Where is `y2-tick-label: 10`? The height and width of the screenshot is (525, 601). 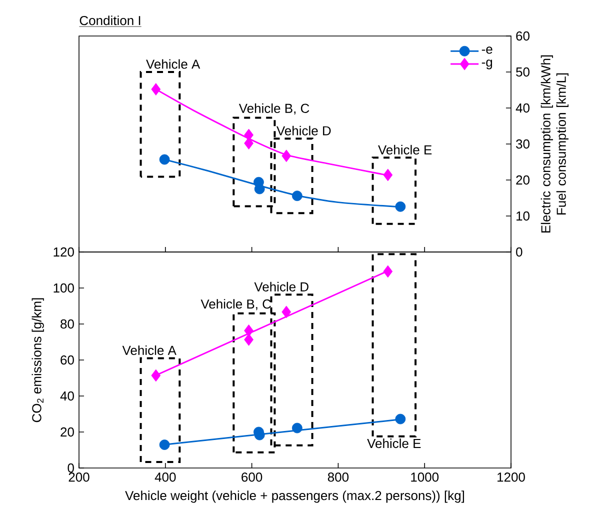
y2-tick-label: 10 is located at coordinates (523, 216).